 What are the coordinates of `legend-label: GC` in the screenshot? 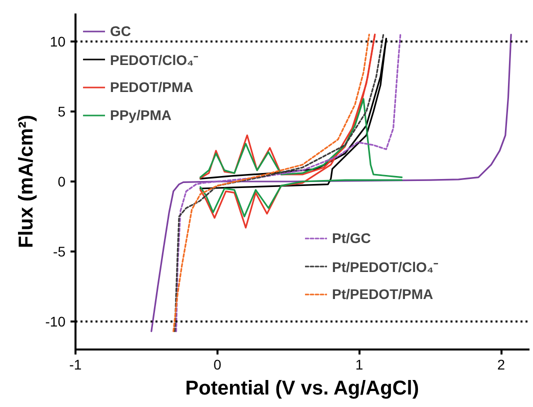 It's located at (120, 31).